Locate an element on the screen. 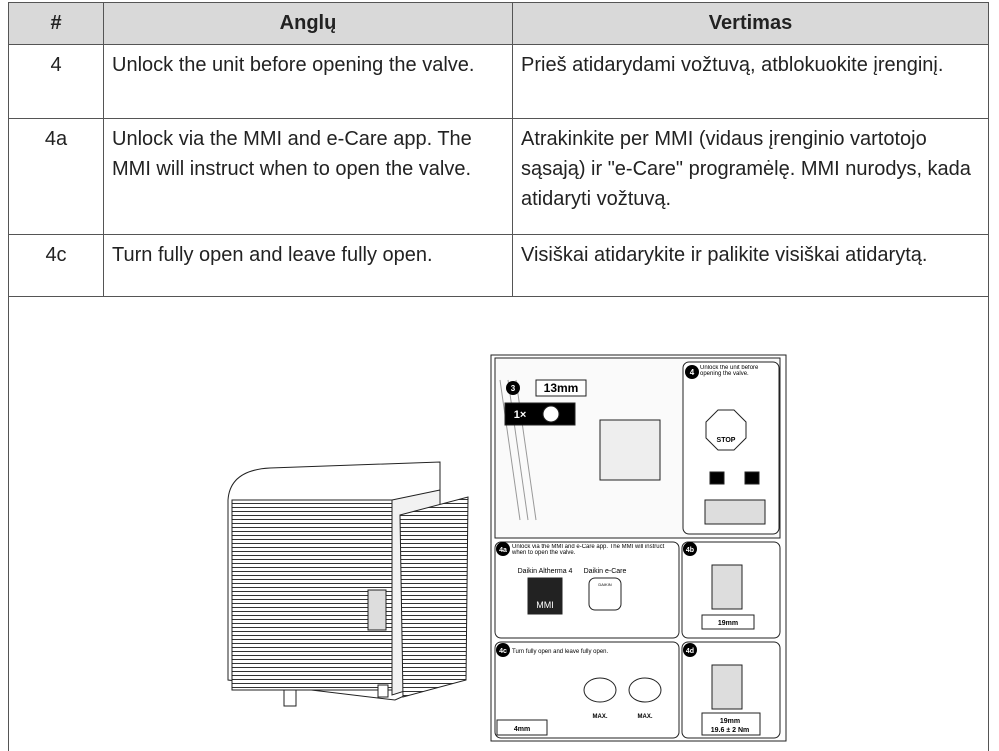  label: DAIKIN is located at coordinates (604, 584).